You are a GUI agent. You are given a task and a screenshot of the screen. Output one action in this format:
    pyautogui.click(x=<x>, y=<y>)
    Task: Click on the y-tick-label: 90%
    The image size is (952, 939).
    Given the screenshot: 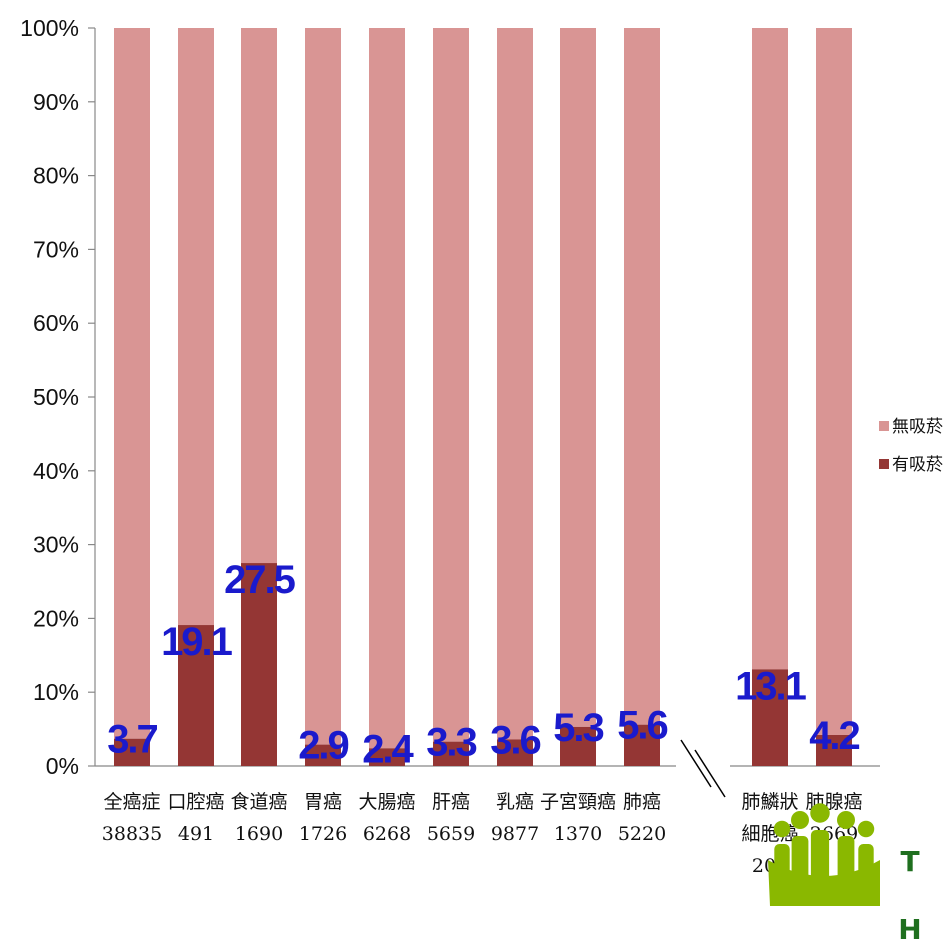 What is the action you would take?
    pyautogui.click(x=56, y=102)
    